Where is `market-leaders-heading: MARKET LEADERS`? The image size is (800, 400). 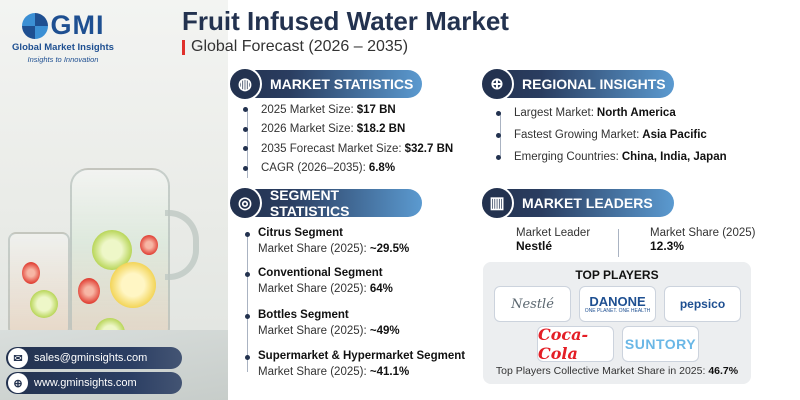 market-leaders-heading: MARKET LEADERS is located at coordinates (587, 203).